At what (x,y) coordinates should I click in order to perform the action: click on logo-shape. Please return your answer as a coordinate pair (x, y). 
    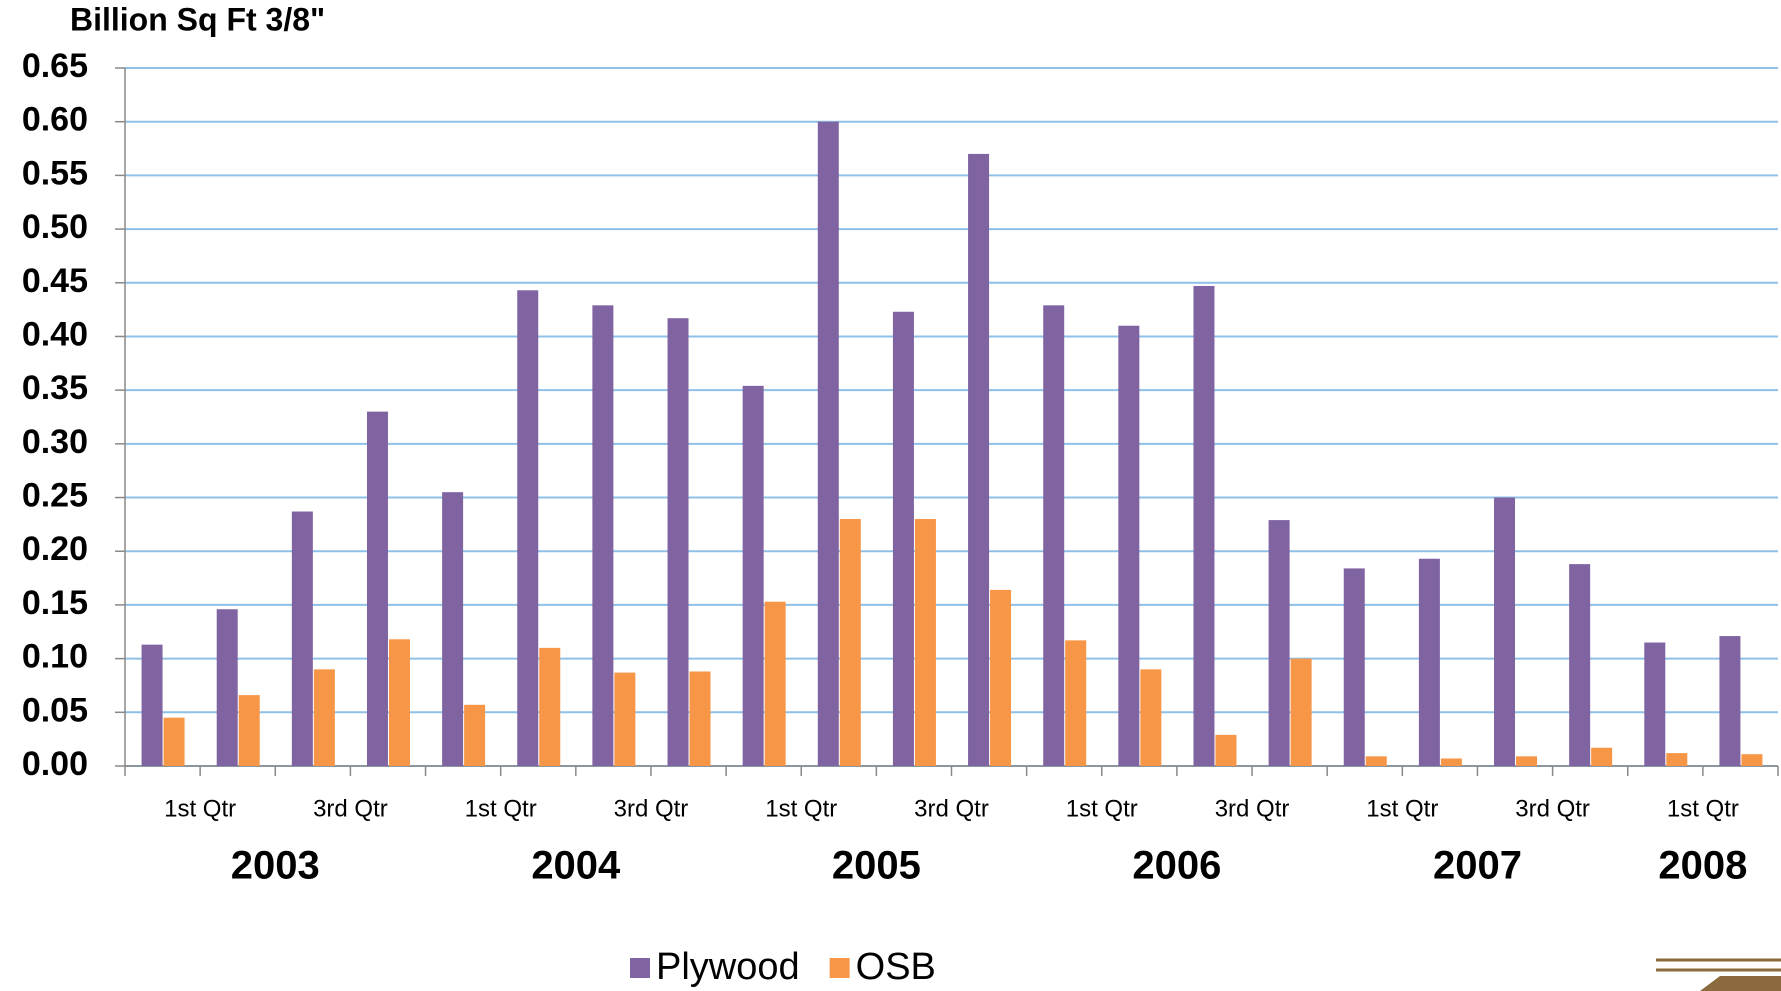
    Looking at the image, I should click on (1740, 983).